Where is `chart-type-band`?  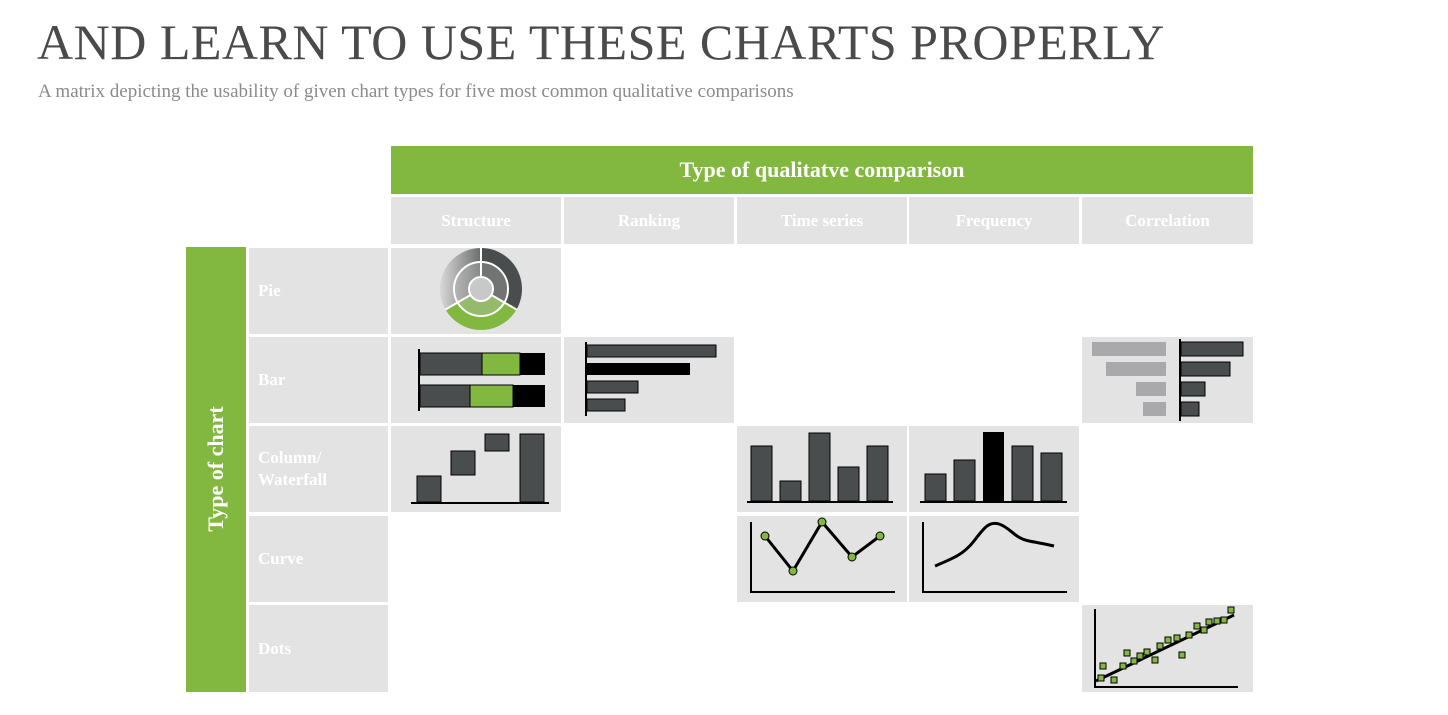
chart-type-band is located at coordinates (216, 469).